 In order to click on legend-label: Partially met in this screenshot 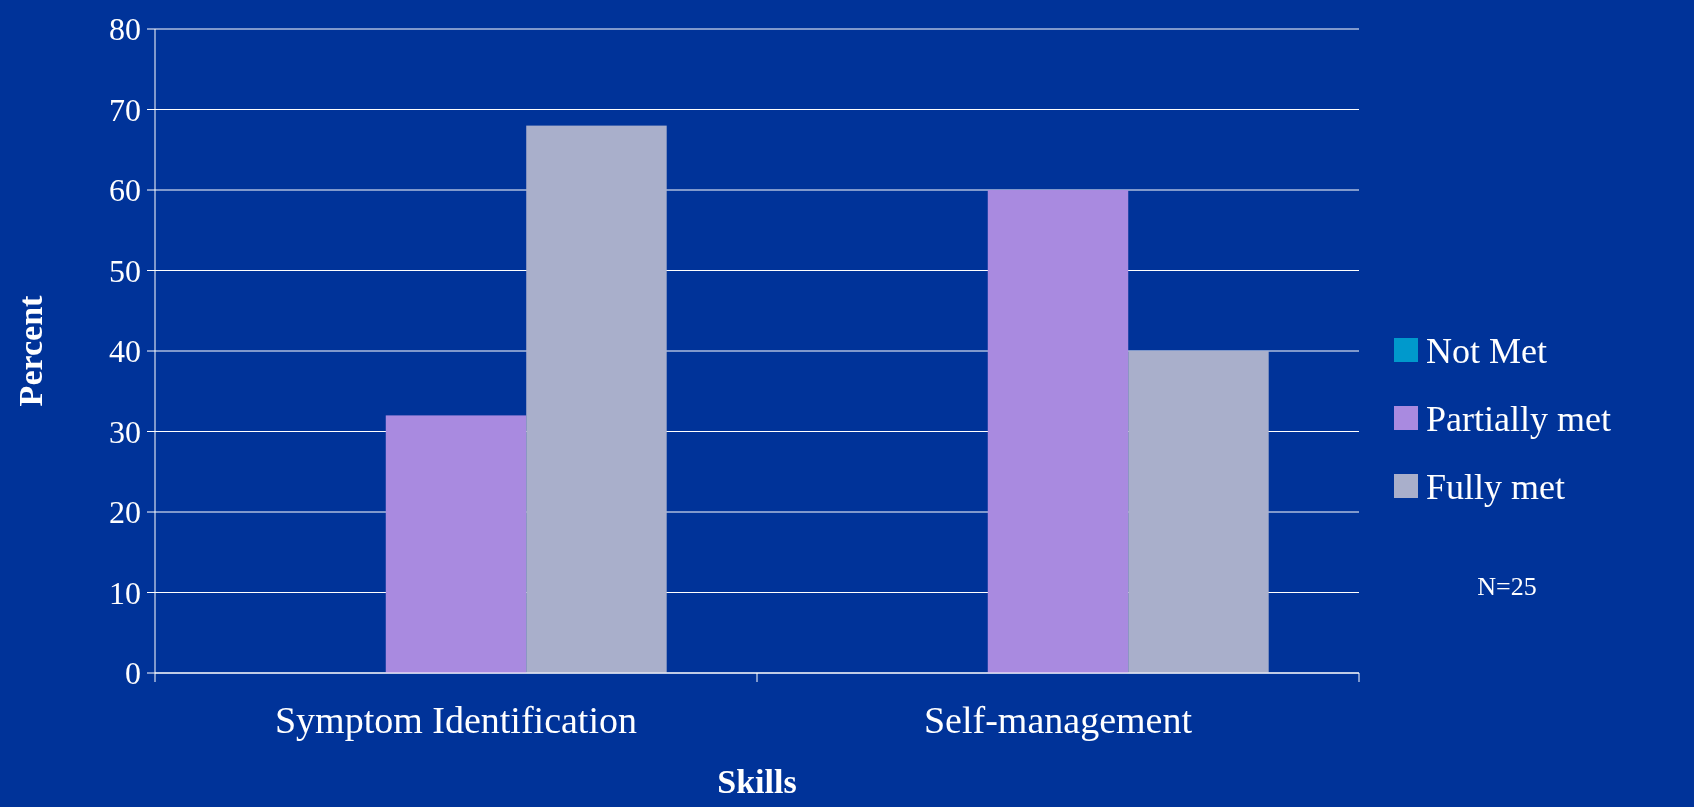, I will do `click(1518, 418)`.